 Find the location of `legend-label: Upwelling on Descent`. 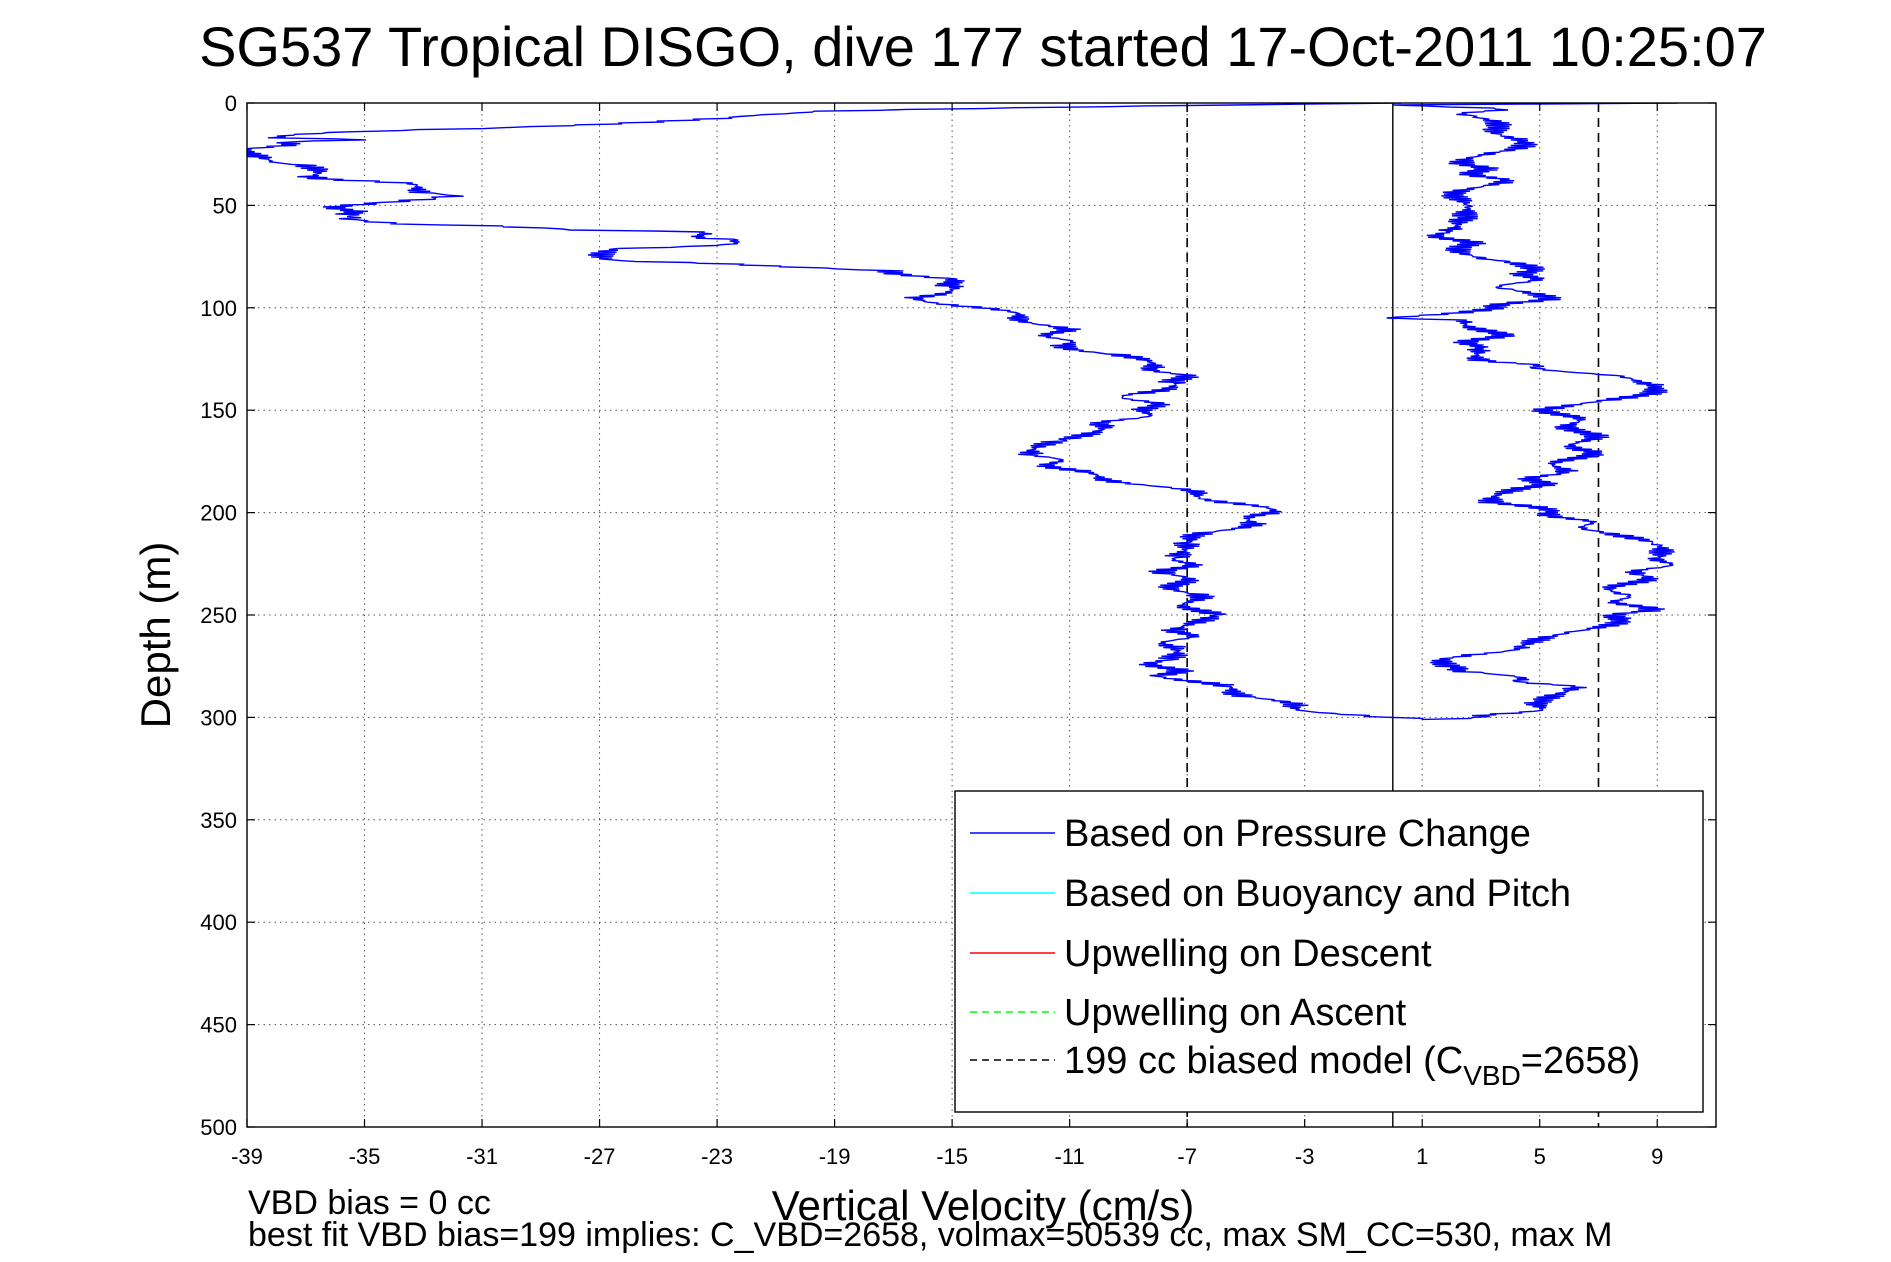

legend-label: Upwelling on Descent is located at coordinates (1248, 954).